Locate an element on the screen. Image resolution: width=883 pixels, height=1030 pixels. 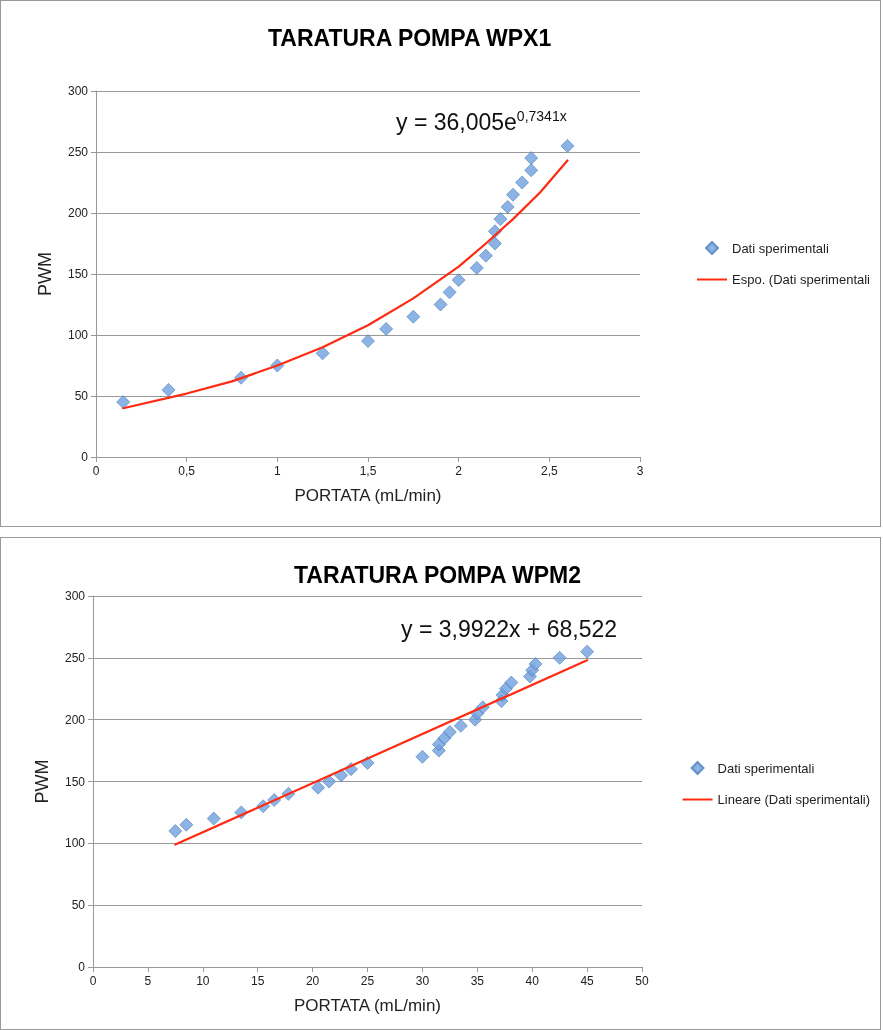
x-tick-label: 50 is located at coordinates (642, 981).